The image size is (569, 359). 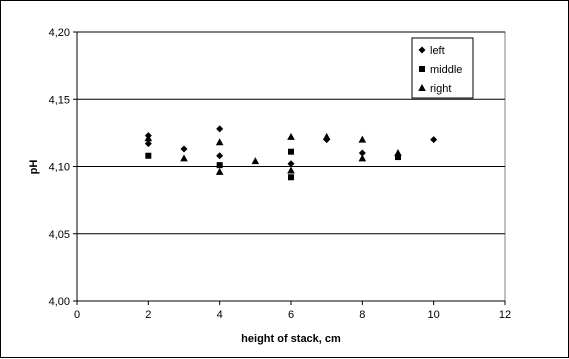 I want to click on x-tick-label: 2, so click(x=148, y=315).